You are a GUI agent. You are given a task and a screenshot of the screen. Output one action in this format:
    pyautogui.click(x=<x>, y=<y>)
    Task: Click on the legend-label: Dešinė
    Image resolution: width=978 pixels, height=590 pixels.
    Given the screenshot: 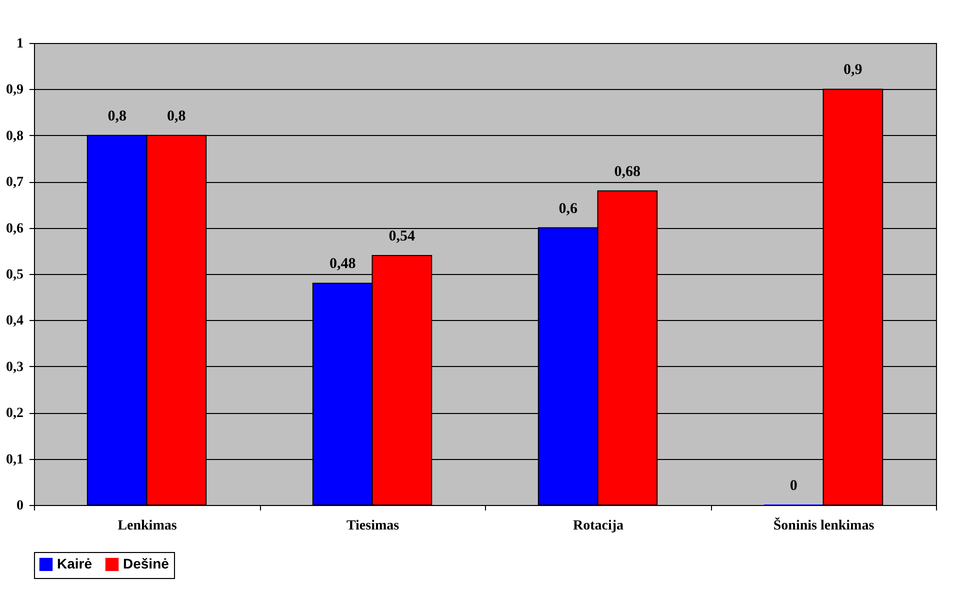 What is the action you would take?
    pyautogui.click(x=146, y=563)
    